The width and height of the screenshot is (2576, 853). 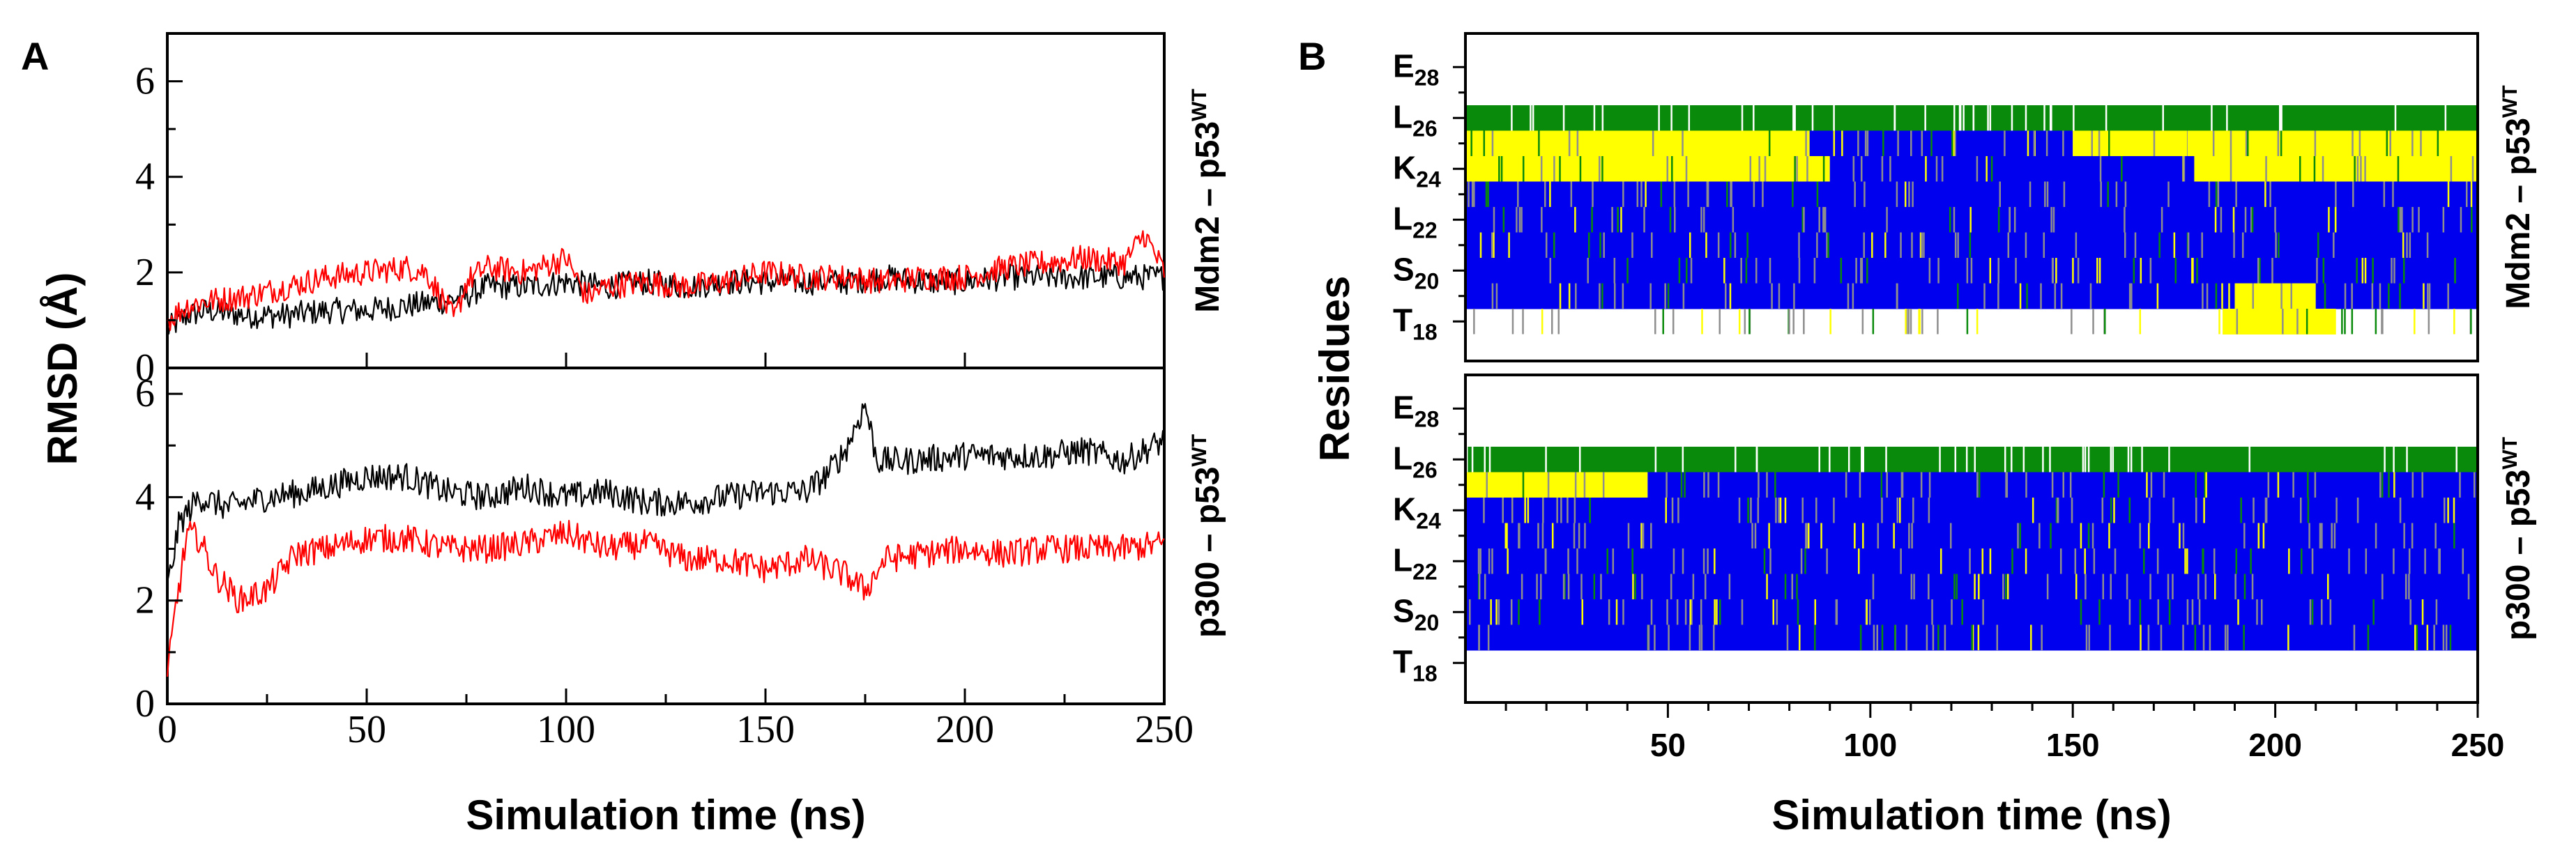 I want to click on heatmap-cell-green, so click(x=1972, y=118).